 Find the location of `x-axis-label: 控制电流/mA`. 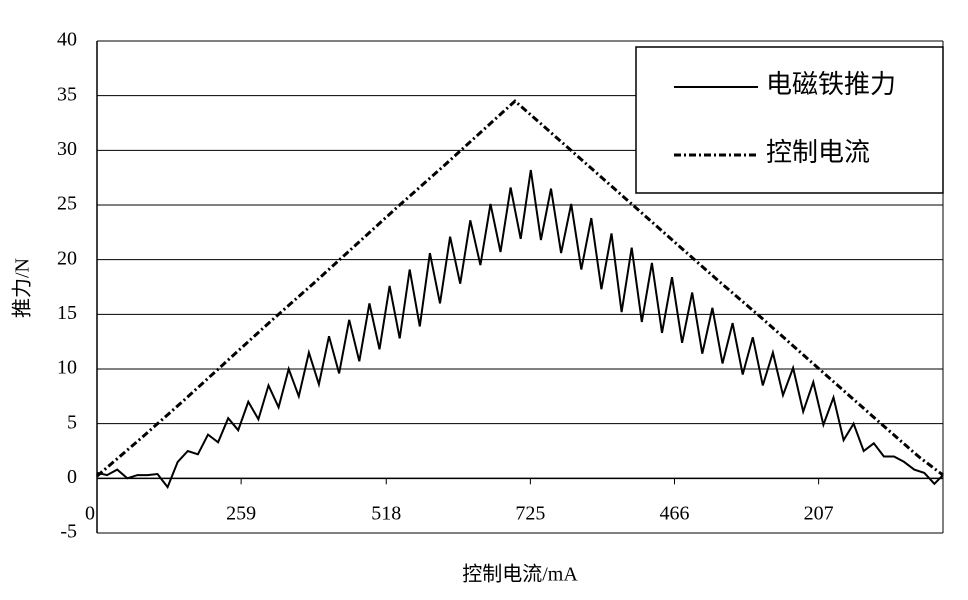

x-axis-label: 控制电流/mA is located at coordinates (520, 574).